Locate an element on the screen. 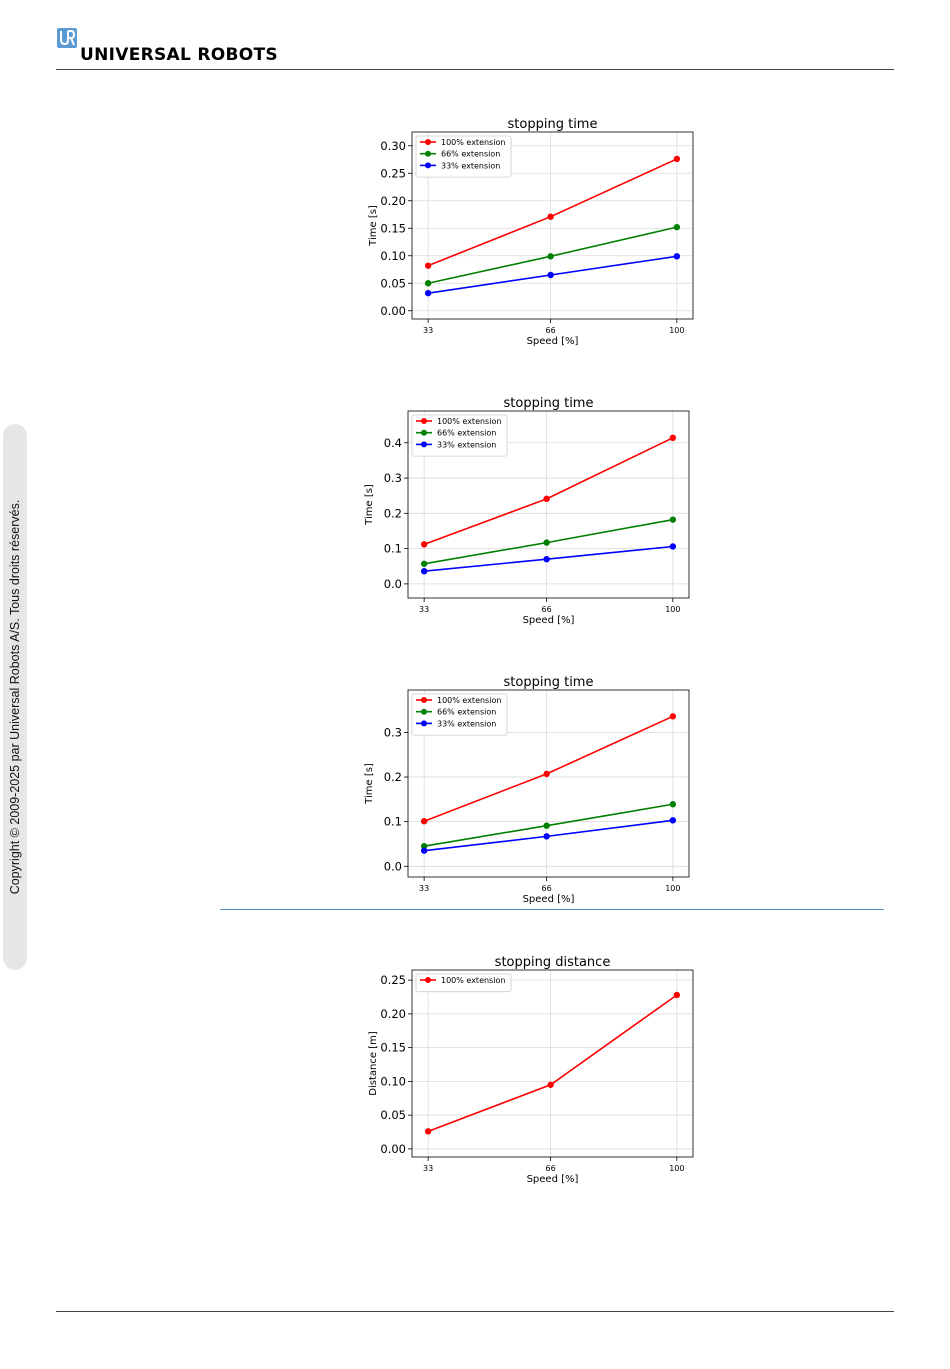  copyright-tab is located at coordinates (15, 697).